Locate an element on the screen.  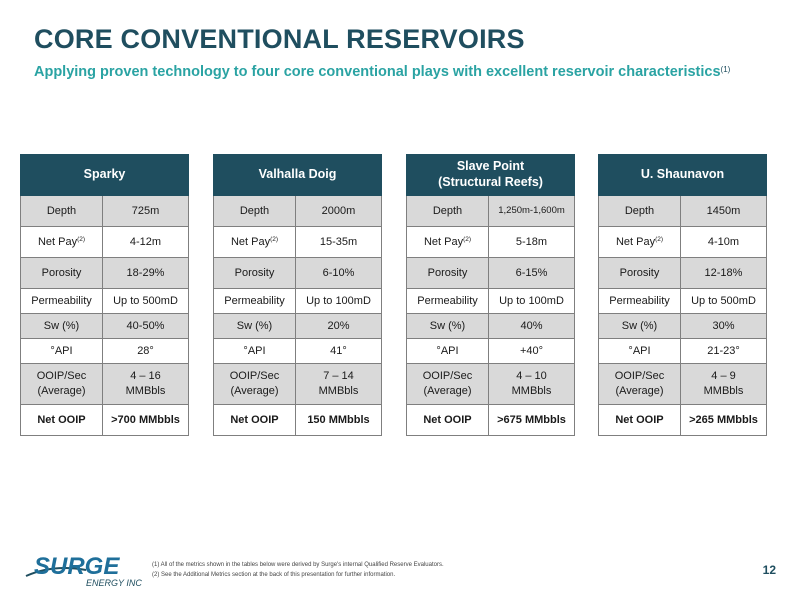
page-number: 12 is located at coordinates (769, 570).